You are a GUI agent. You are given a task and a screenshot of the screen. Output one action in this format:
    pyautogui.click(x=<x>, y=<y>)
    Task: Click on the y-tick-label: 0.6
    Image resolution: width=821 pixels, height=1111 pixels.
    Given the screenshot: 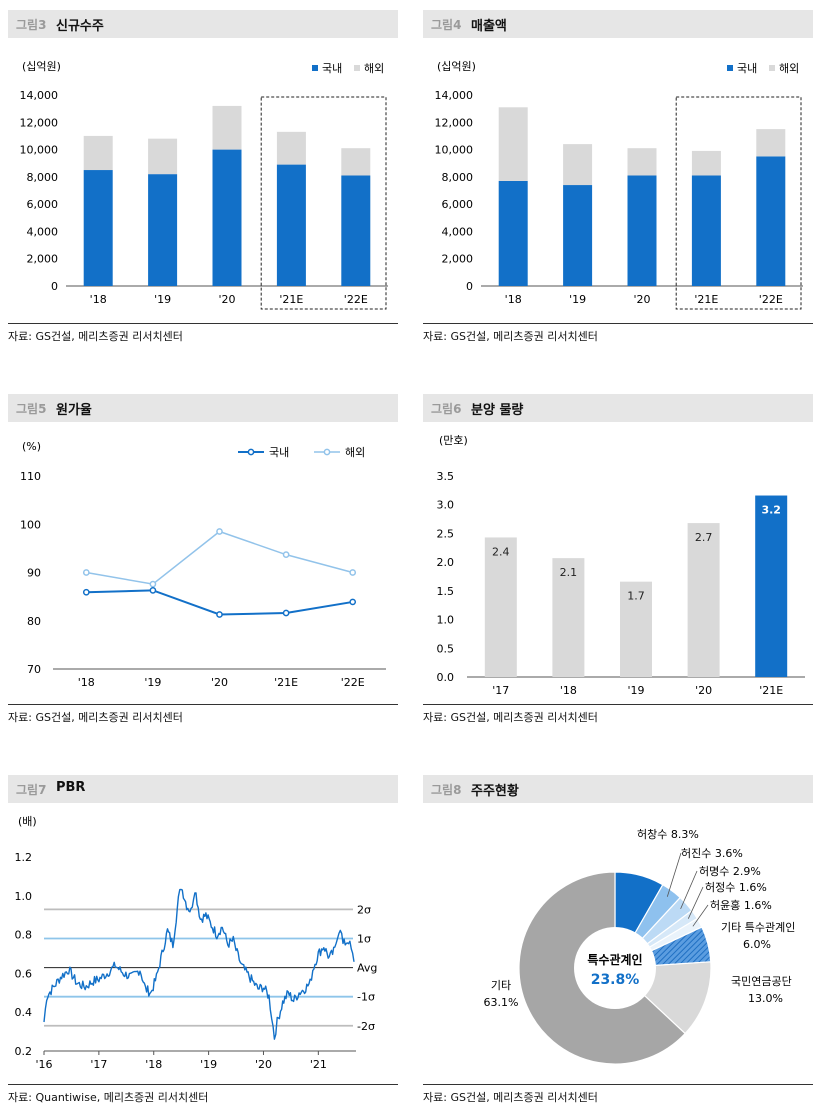 What is the action you would take?
    pyautogui.click(x=24, y=973)
    